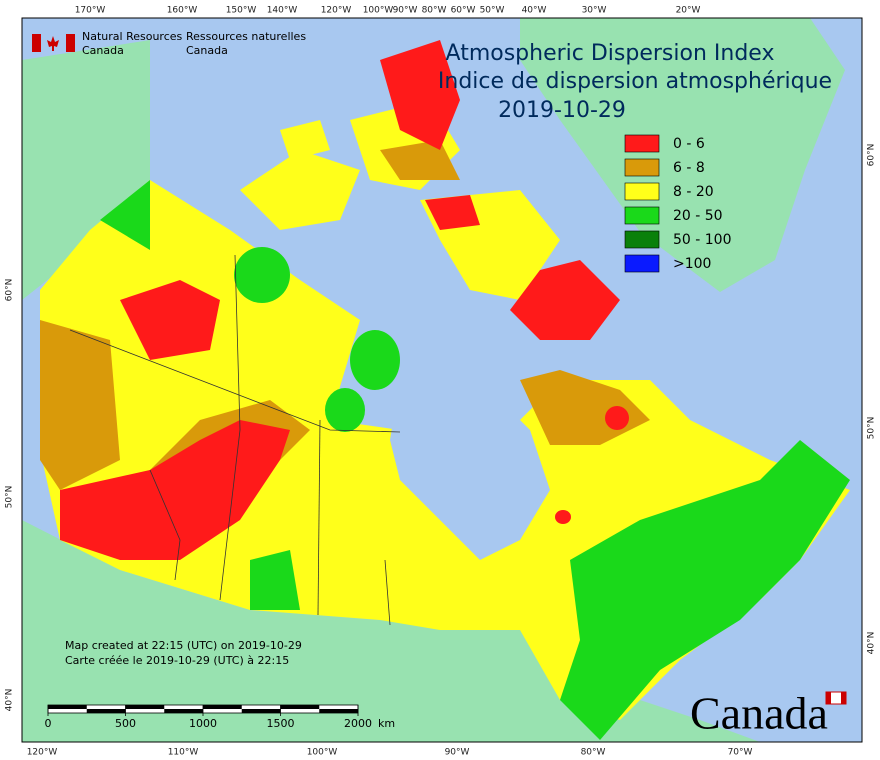 The image size is (880, 760). Describe the element at coordinates (241, 11) in the screenshot. I see `lon-label: 150°W` at that location.